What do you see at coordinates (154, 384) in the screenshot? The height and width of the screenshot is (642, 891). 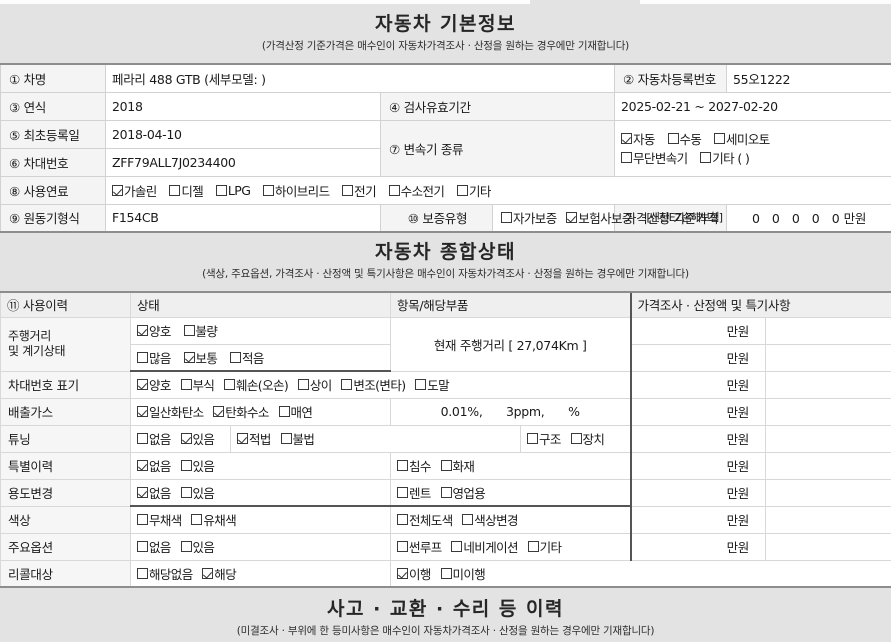 I see `vin-state-good: 양호` at bounding box center [154, 384].